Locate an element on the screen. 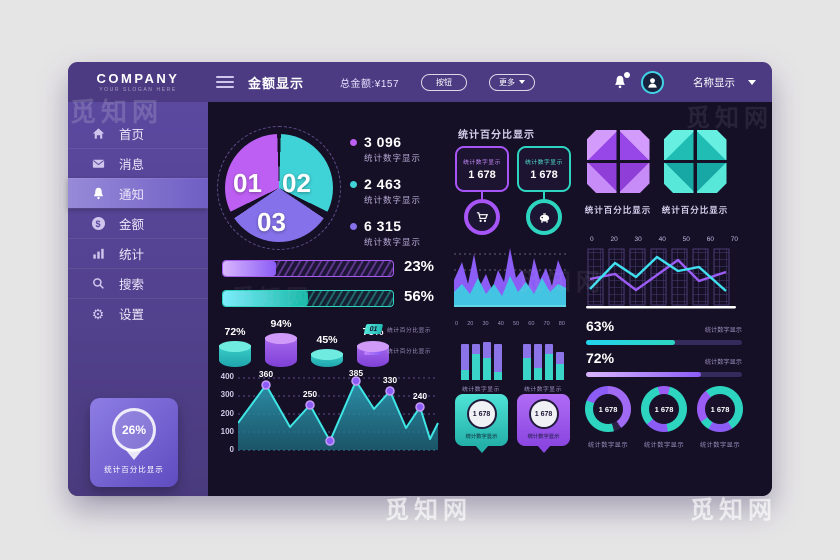  stat-bar-purple is located at coordinates (664, 374).